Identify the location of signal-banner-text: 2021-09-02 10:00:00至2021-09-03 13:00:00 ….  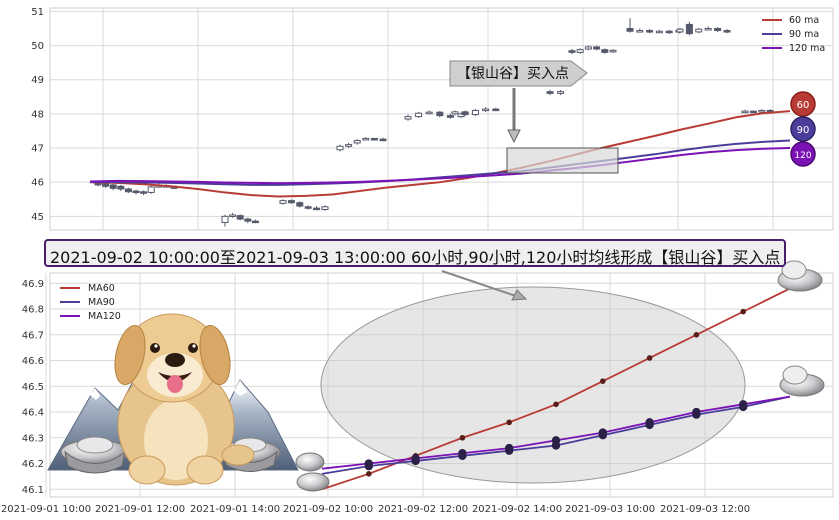
(415, 257).